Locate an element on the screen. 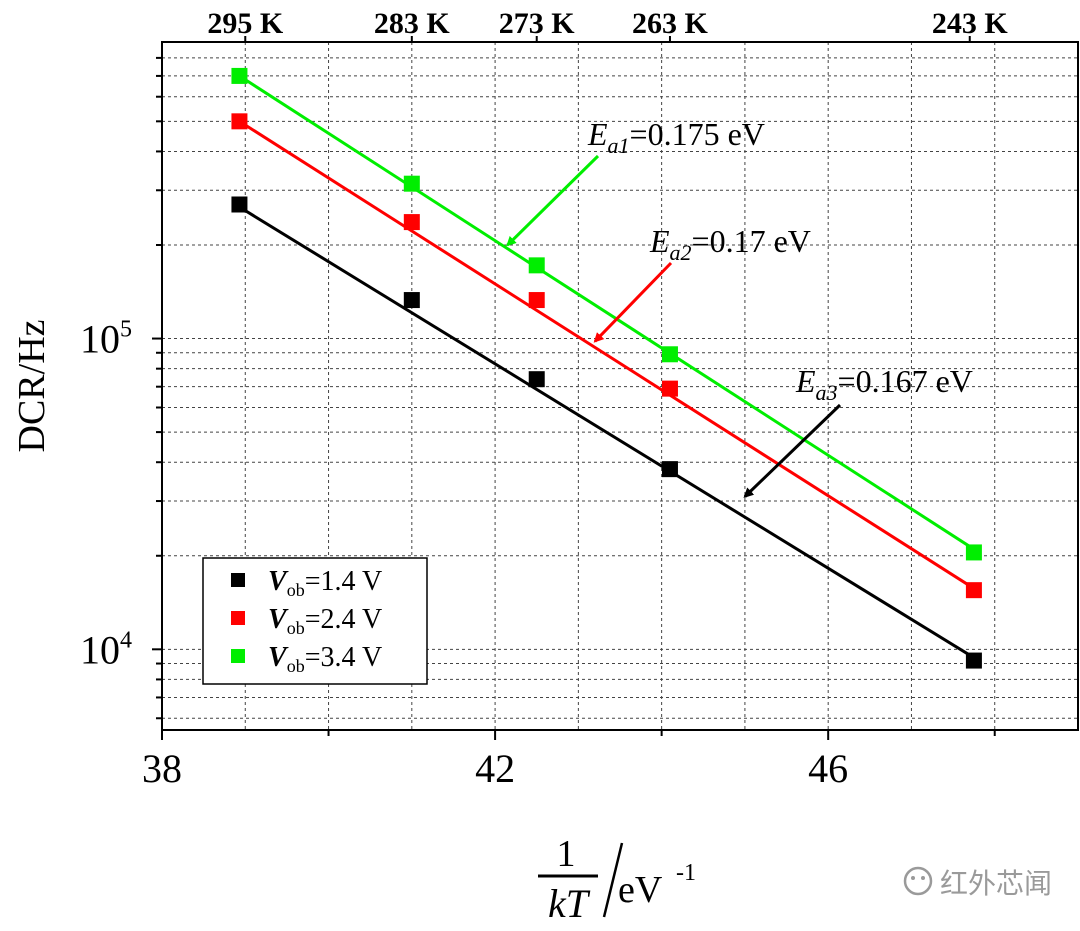 The height and width of the screenshot is (931, 1080). x-axis-label: 1 kT eV -1 is located at coordinates (617, 879).